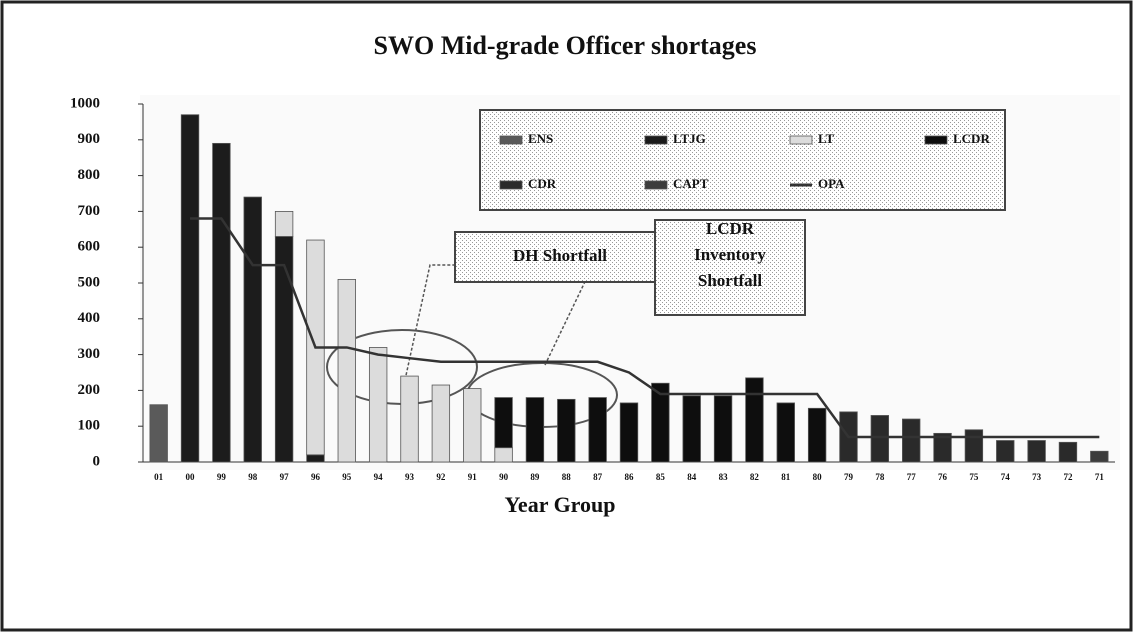  I want to click on x-tick-label: 00, so click(191, 477).